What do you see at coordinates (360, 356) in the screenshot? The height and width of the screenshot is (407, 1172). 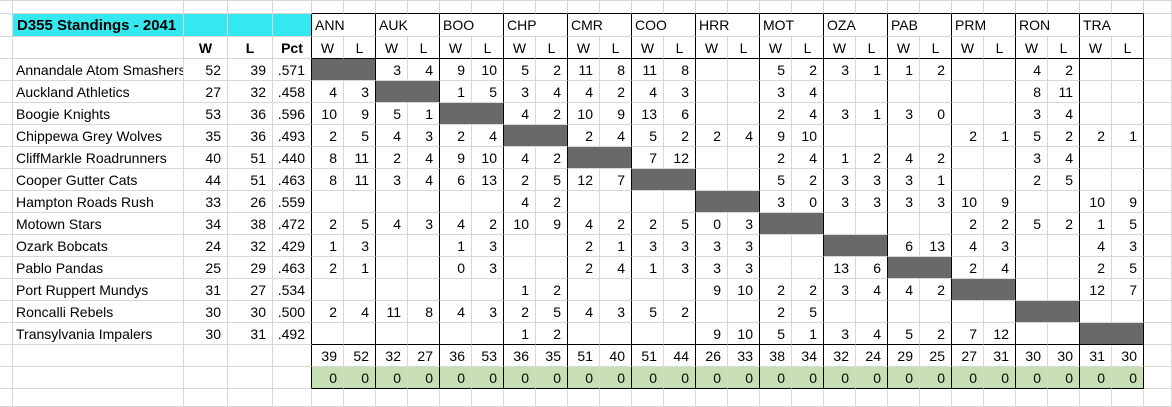 I see `total-losses: 52` at bounding box center [360, 356].